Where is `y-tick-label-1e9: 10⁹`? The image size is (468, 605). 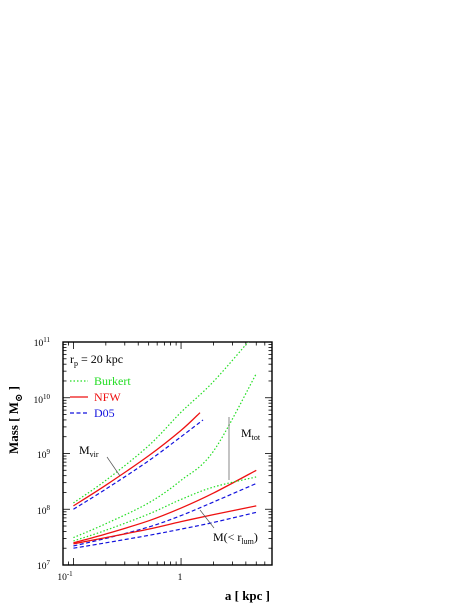
y-tick-label-1e9: 10⁹ is located at coordinates (44, 454).